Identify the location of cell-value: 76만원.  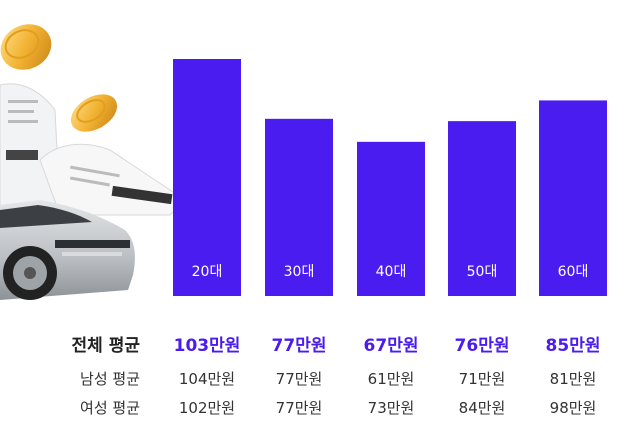
(482, 346).